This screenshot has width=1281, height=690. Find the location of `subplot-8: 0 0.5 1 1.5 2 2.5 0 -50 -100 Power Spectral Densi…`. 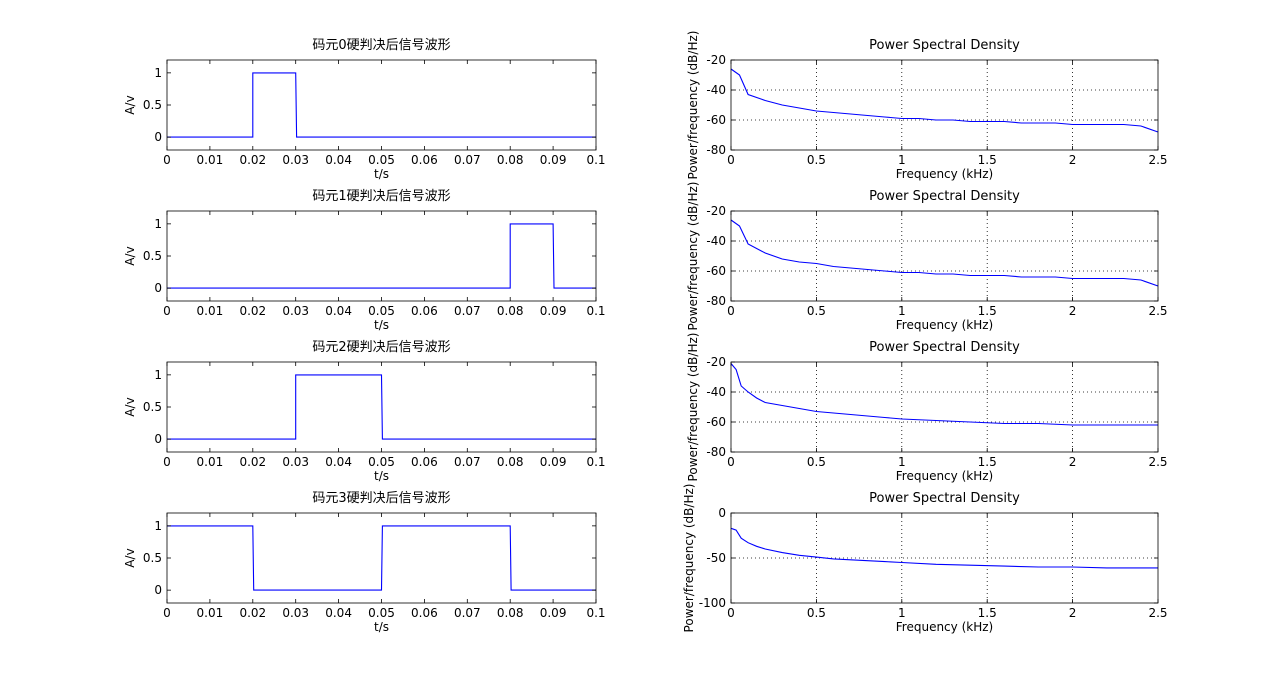

subplot-8: 0 0.5 1 1.5 2 2.5 0 -50 -100 Power Spectral Densi… is located at coordinates (925, 559).